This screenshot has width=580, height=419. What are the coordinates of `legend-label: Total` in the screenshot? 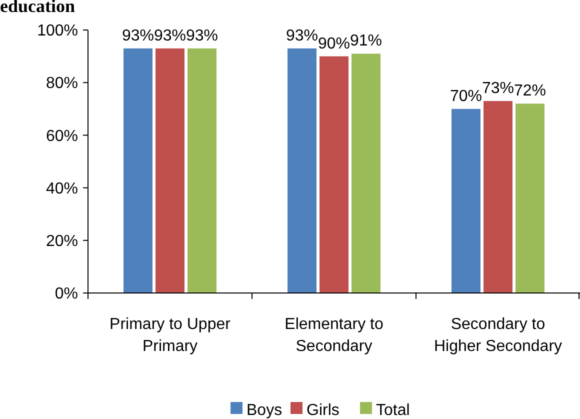 It's located at (393, 410).